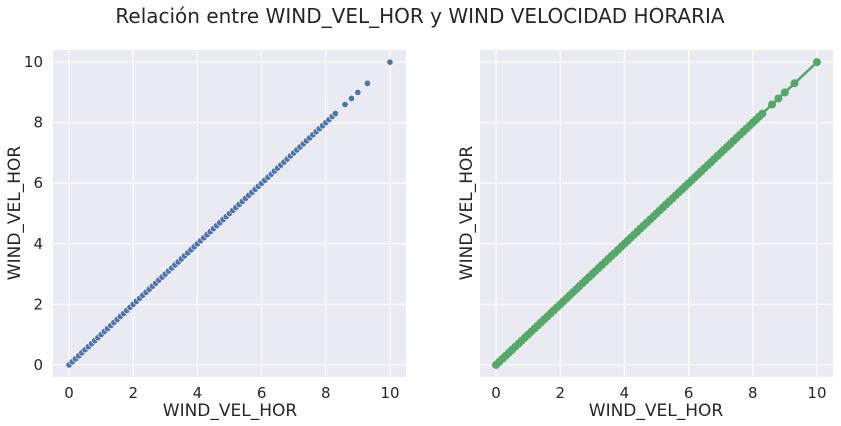  Describe the element at coordinates (33, 62) in the screenshot. I see `y-tick-label: 10` at that location.